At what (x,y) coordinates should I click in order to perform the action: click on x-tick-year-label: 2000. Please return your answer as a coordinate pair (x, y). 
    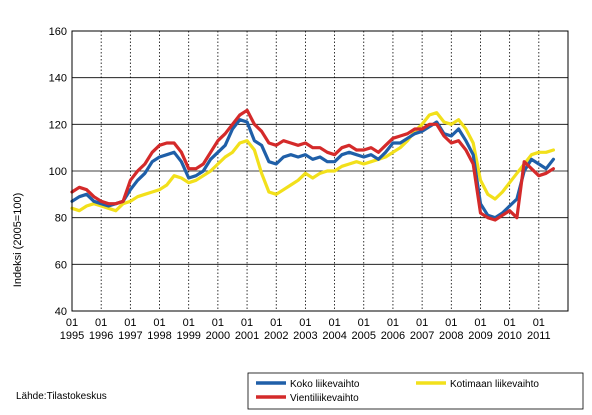
    Looking at the image, I should click on (218, 336).